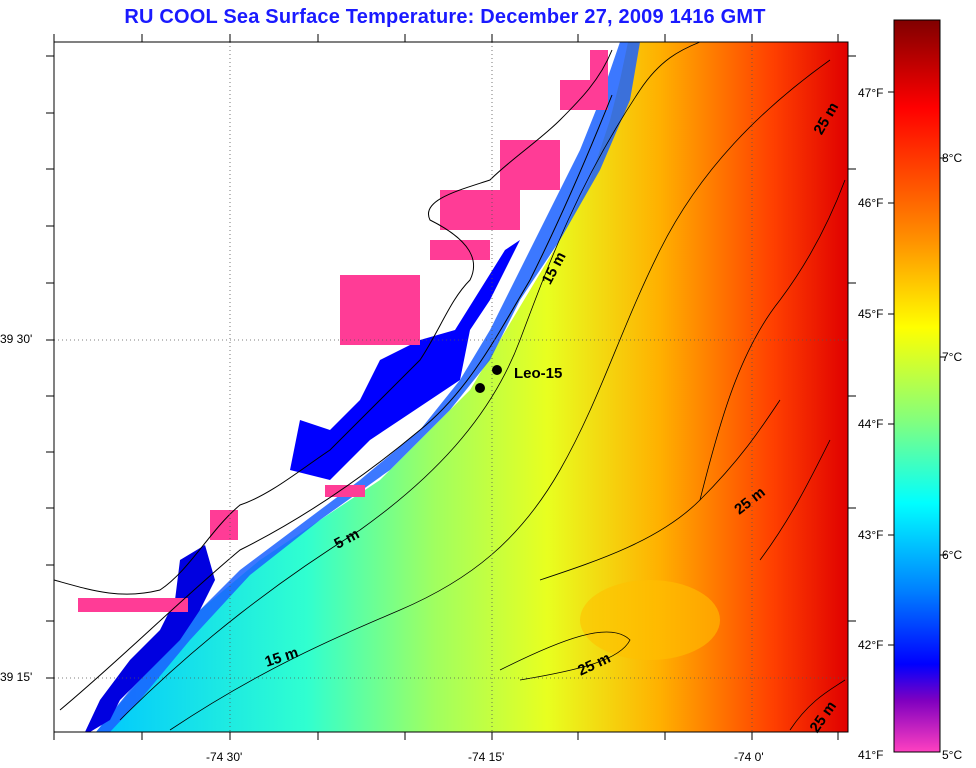 This screenshot has height=768, width=976. Describe the element at coordinates (871, 755) in the screenshot. I see `colorbar-f-label: 41°F` at that location.